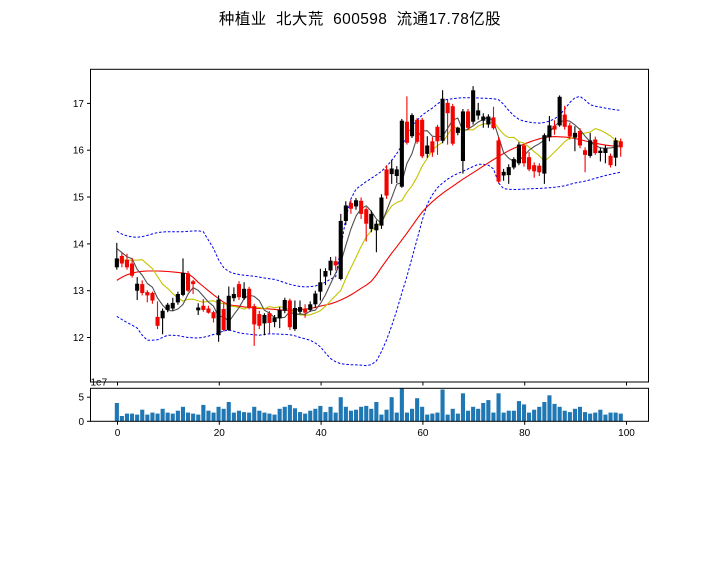 This screenshot has height=576, width=720. I want to click on svg-text: 40, so click(322, 433).